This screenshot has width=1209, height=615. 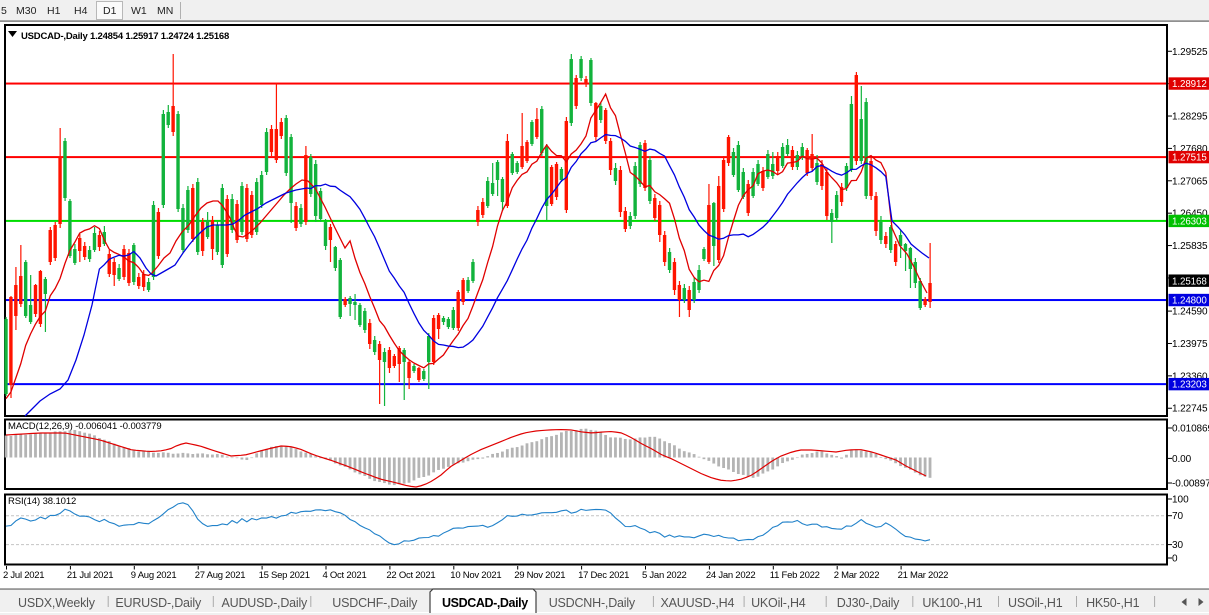 What do you see at coordinates (475, 575) in the screenshot?
I see `svg-text: 10 Nov 2021` at bounding box center [475, 575].